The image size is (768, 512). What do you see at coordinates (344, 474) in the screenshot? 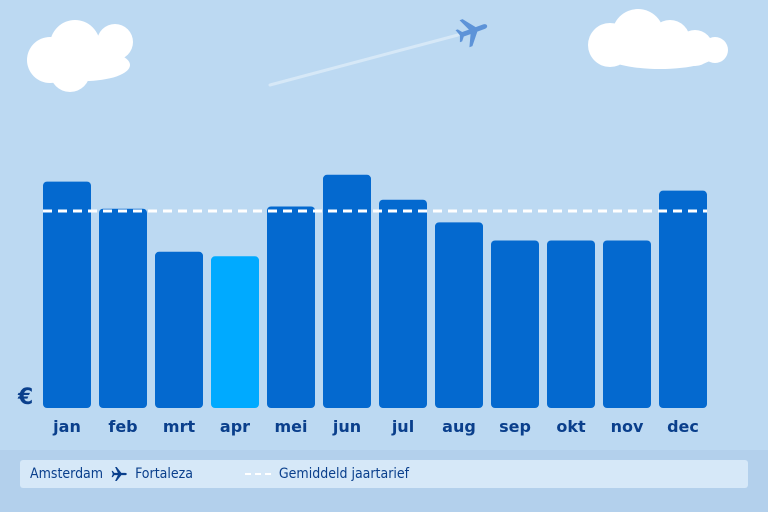
I see `legend-average-label: Gemiddeld jaartarief` at bounding box center [344, 474].